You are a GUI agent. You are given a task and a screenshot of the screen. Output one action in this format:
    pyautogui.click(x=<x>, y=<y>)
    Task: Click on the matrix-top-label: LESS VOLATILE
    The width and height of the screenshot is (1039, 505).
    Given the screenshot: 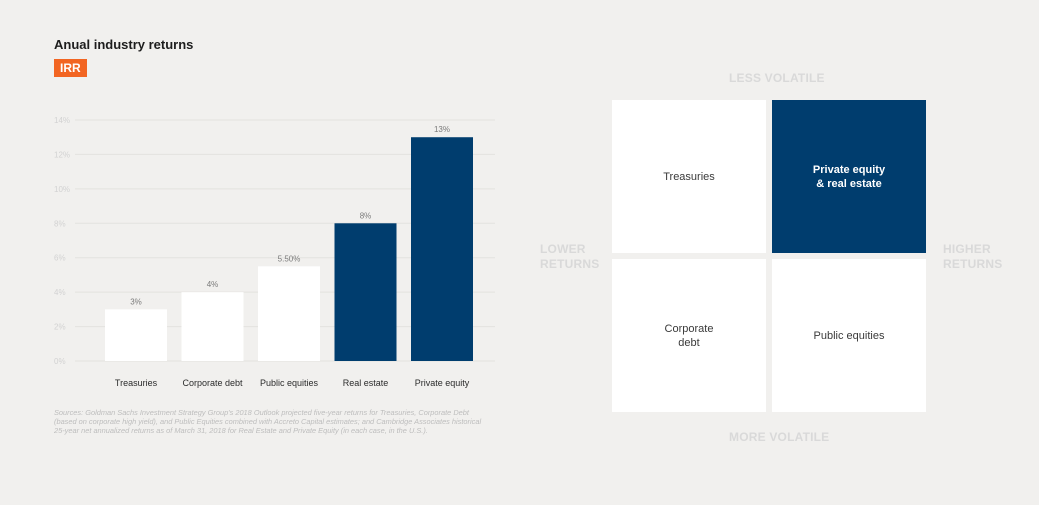 What is the action you would take?
    pyautogui.click(x=777, y=78)
    